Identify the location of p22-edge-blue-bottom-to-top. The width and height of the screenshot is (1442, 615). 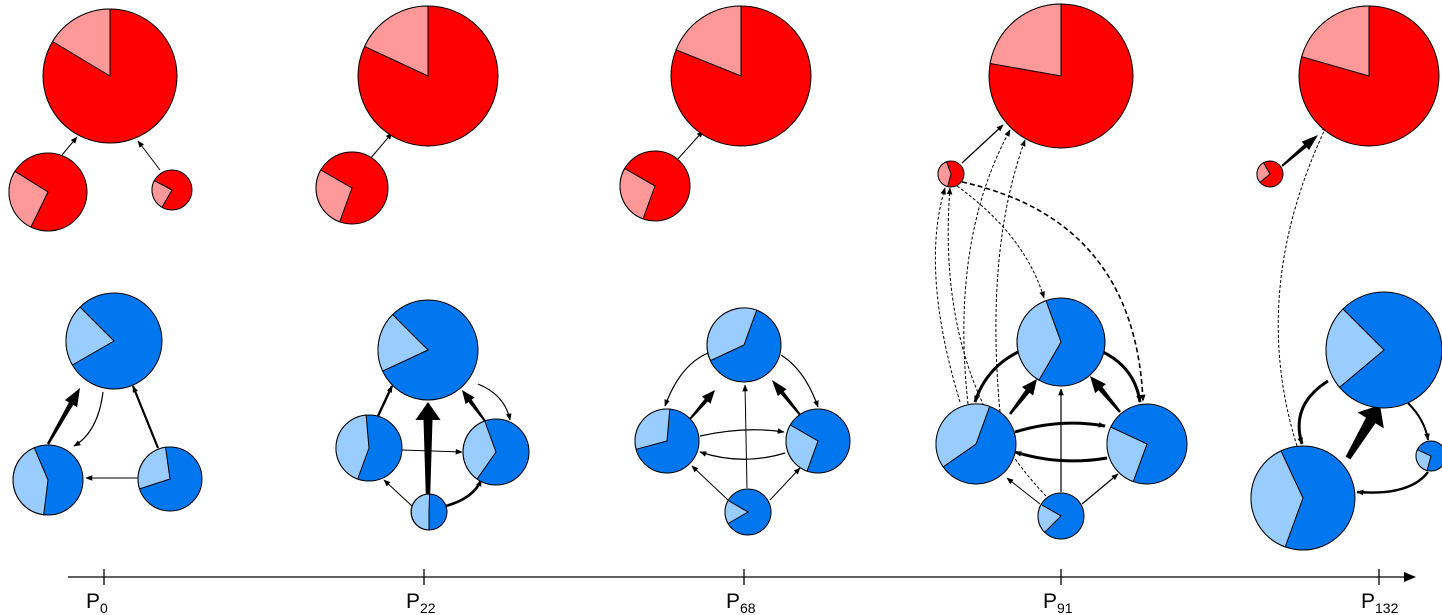
(428, 448).